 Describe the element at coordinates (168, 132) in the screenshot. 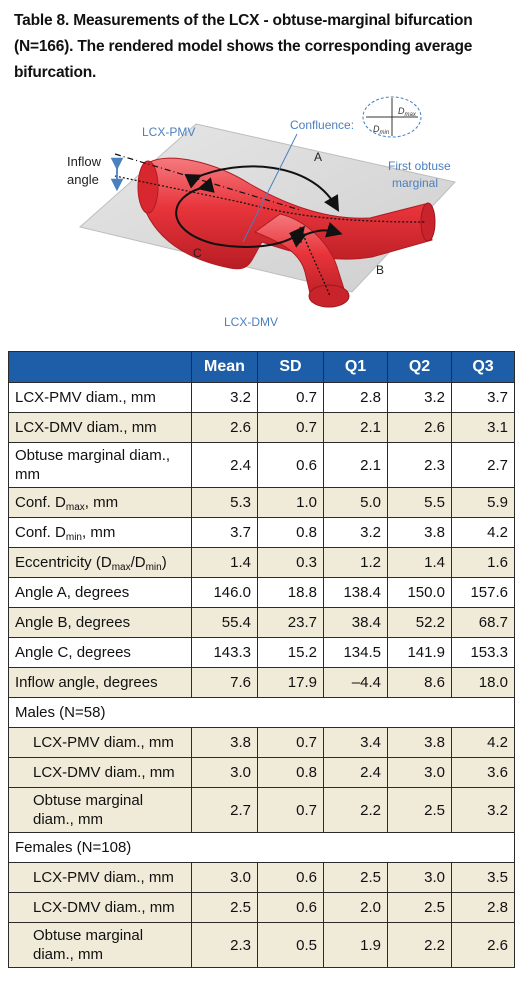

I see `label-lcx-pmv: LCX-PMV` at that location.